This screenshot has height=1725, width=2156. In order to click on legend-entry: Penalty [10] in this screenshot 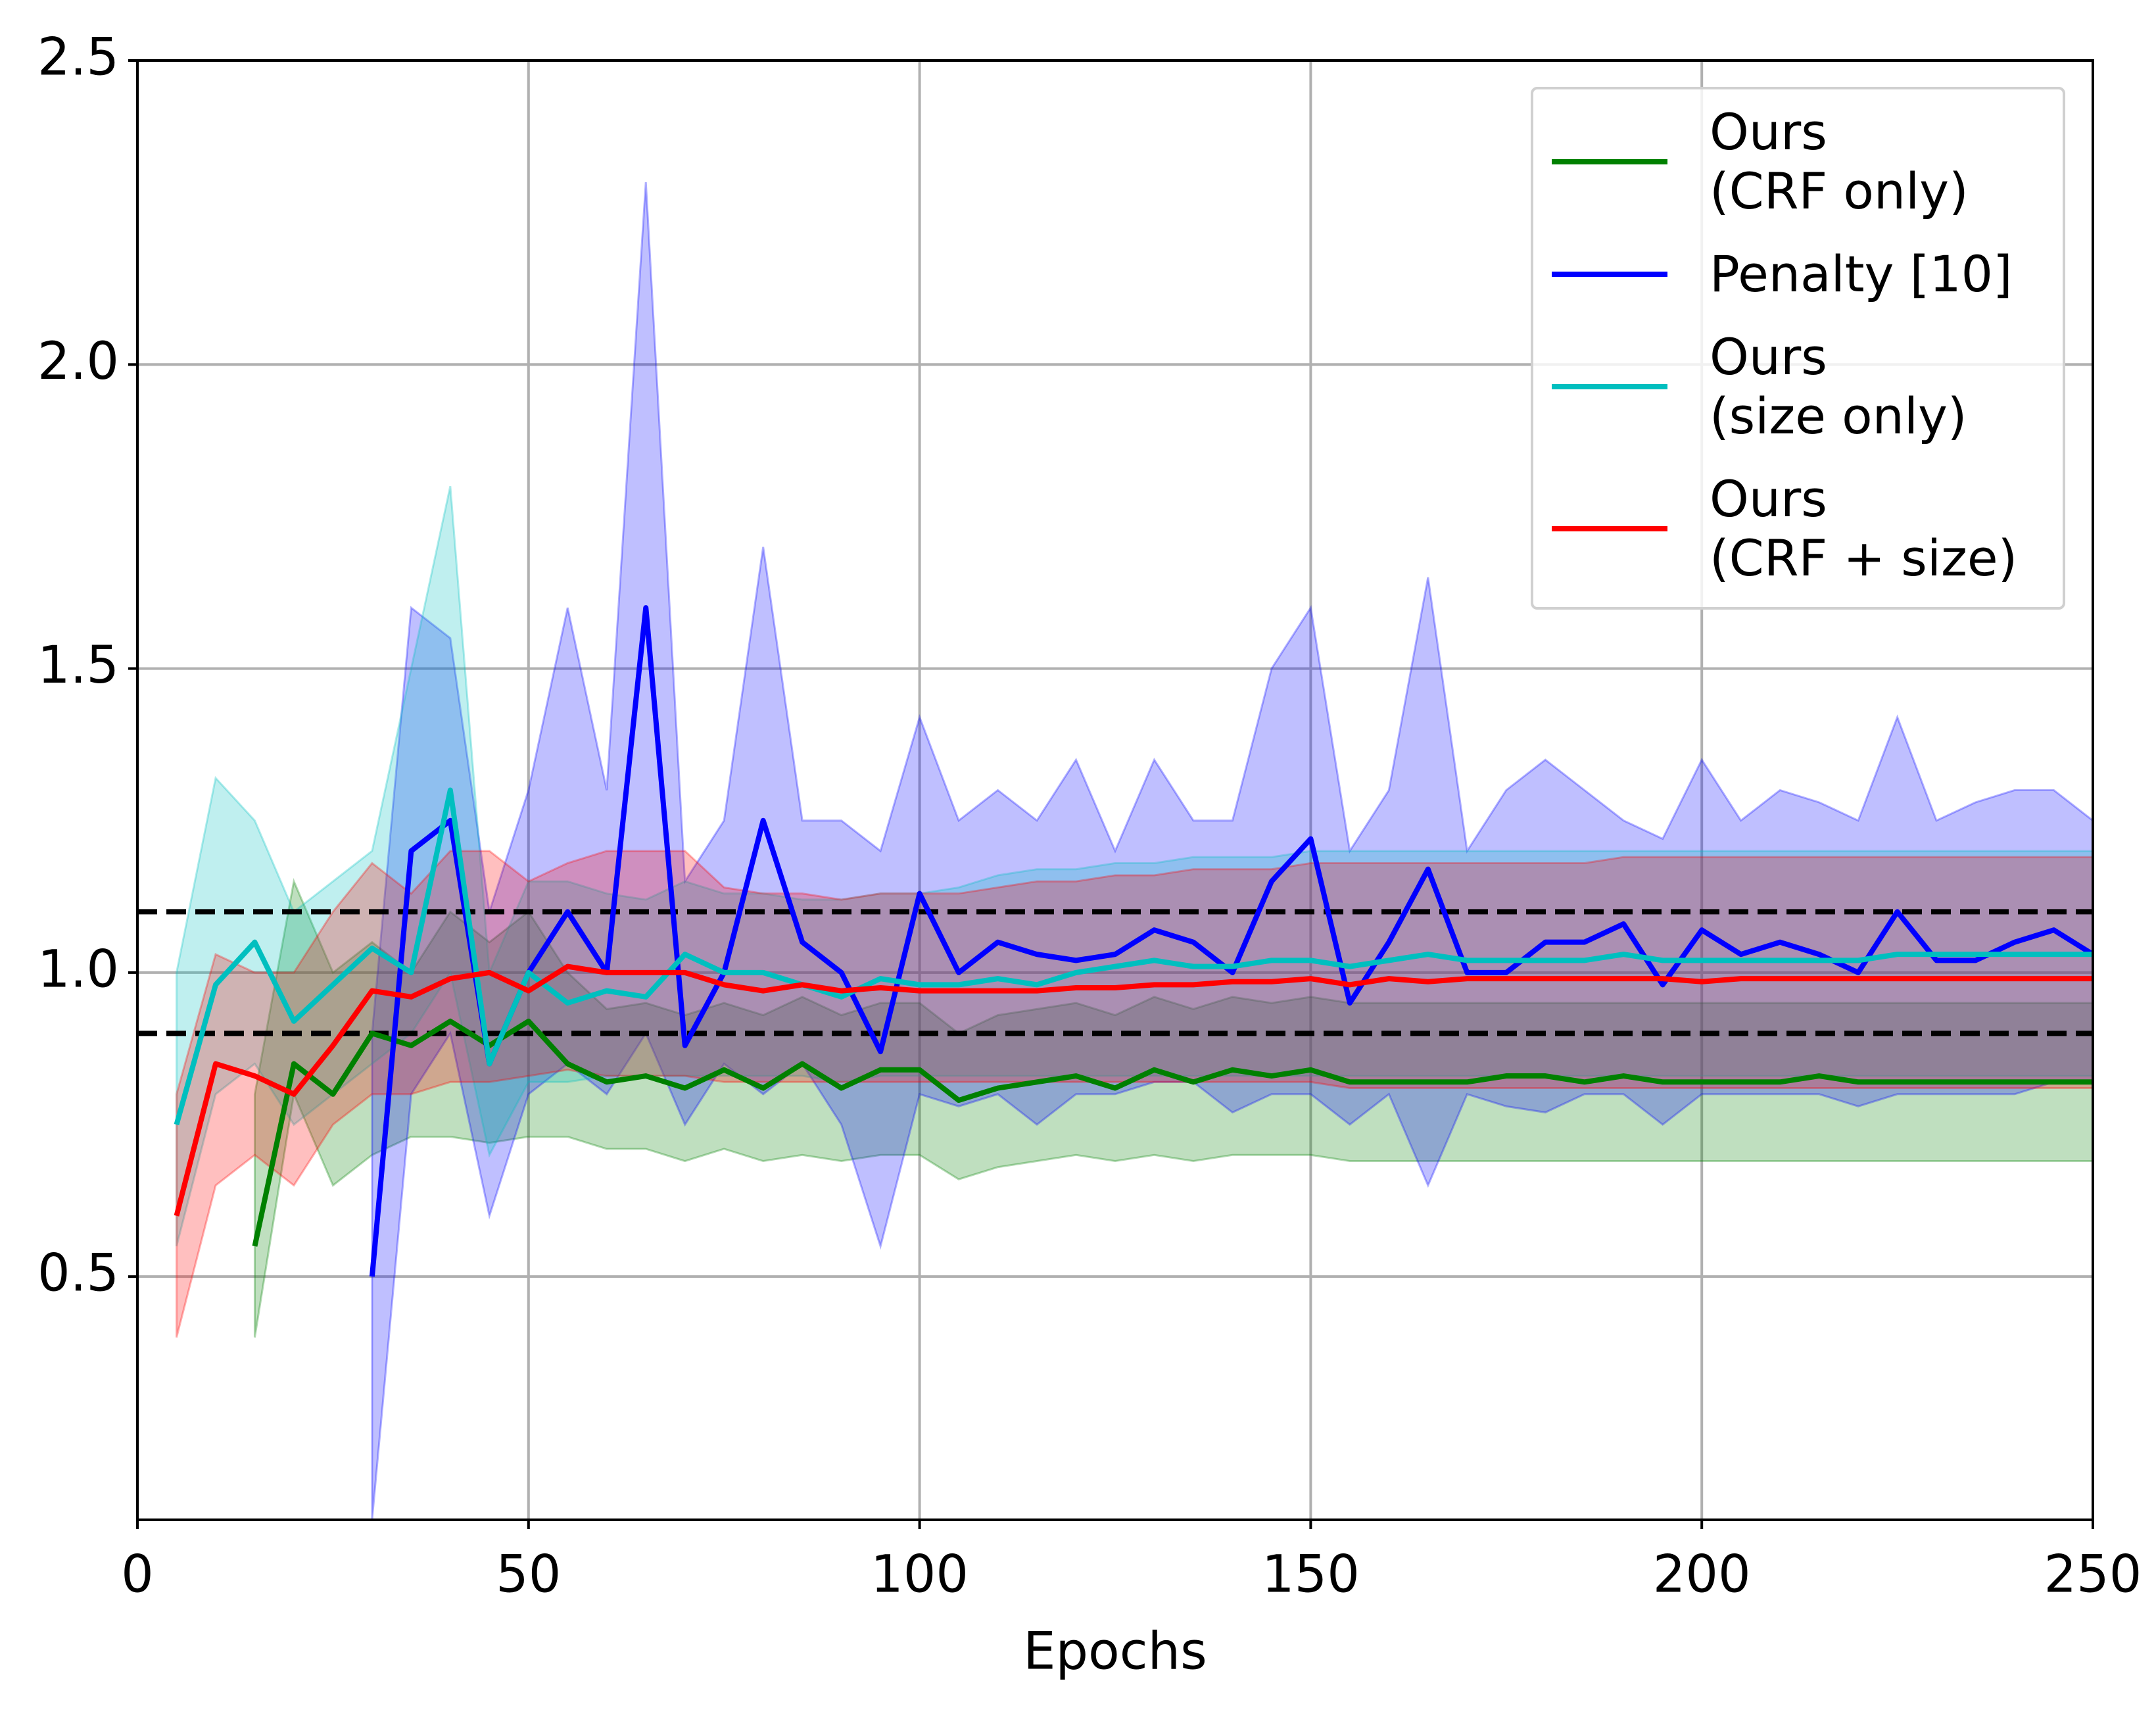, I will do `click(1798, 286)`.